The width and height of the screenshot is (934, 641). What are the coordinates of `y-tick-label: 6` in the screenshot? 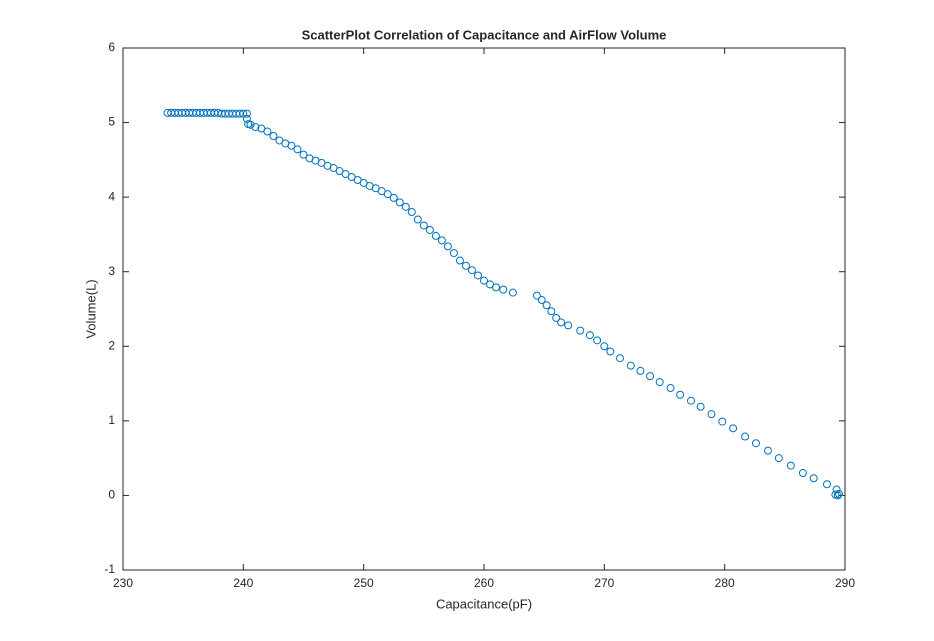 It's located at (111, 47).